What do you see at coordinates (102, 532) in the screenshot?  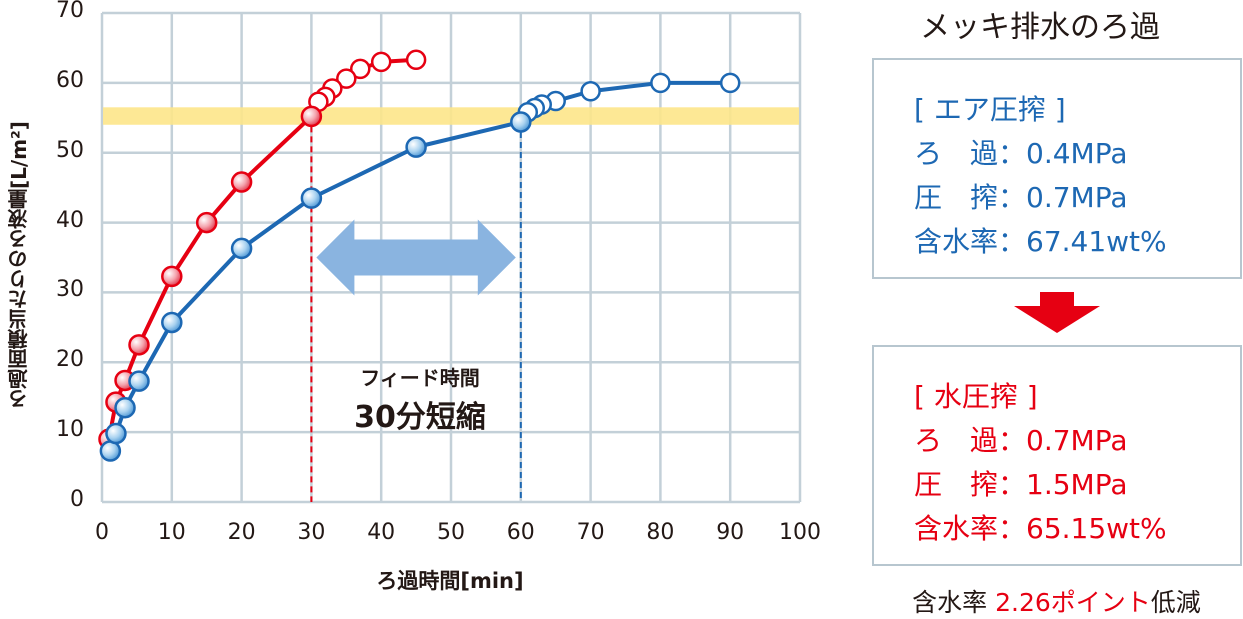 I see `x-tick-label: 0` at bounding box center [102, 532].